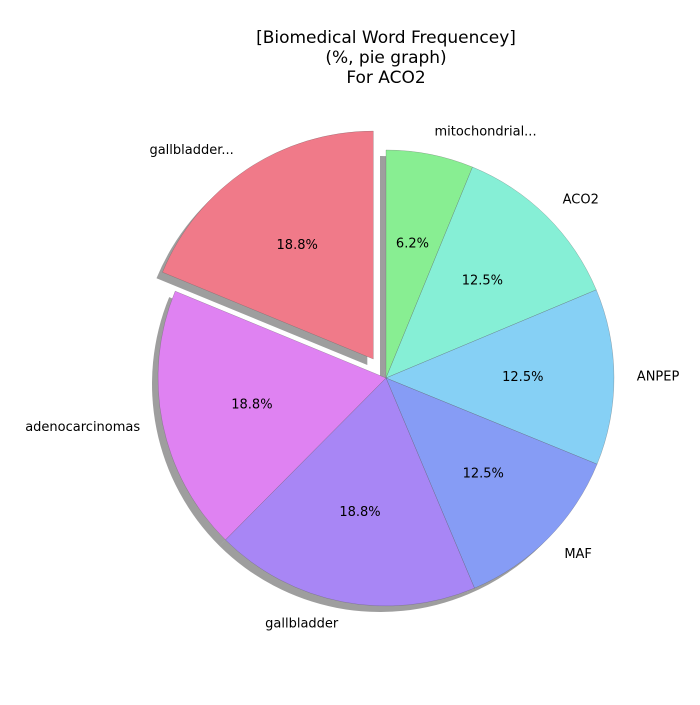  Describe the element at coordinates (500, 377) in the screenshot. I see `pie-slice-3-anpep` at that location.